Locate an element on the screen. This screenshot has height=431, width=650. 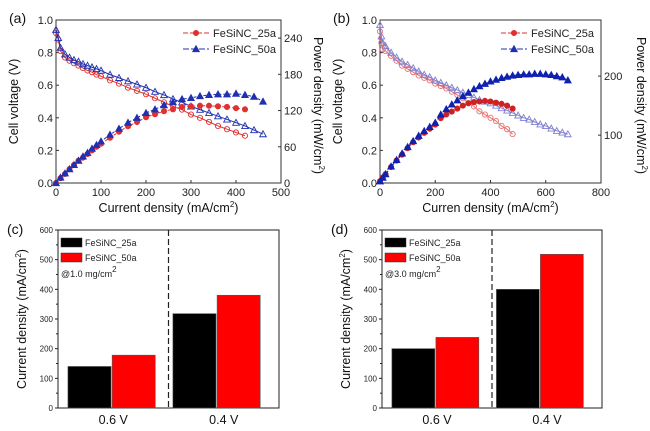
x-tick-label: 300 is located at coordinates (191, 193).